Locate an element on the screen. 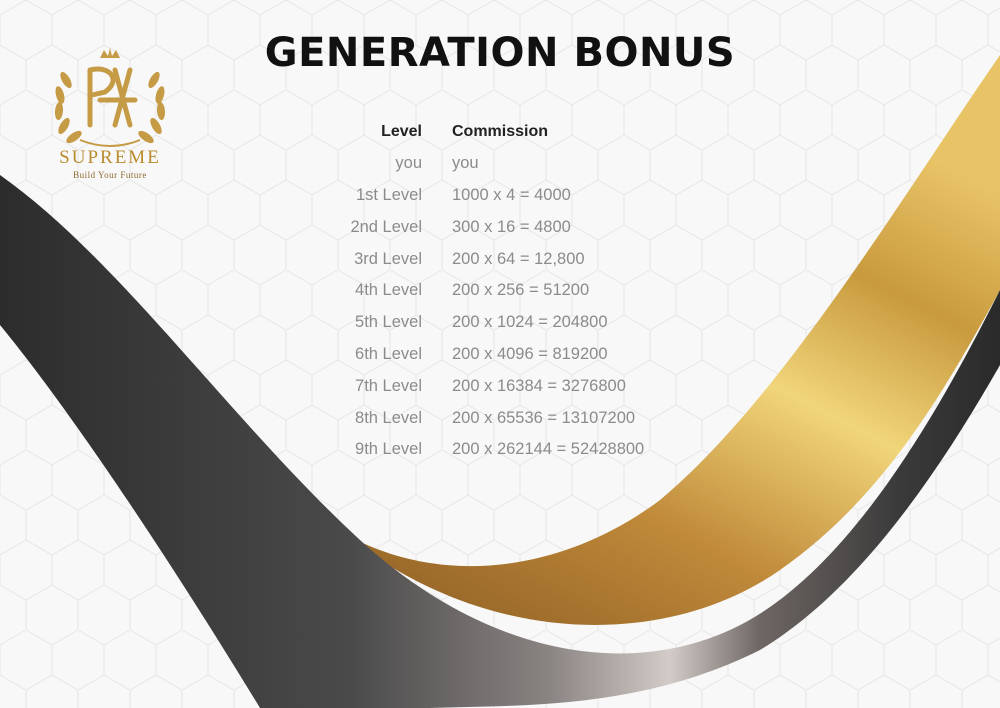 Image resolution: width=1000 pixels, height=708 pixels. level-cell: 3rd Level is located at coordinates (388, 258).